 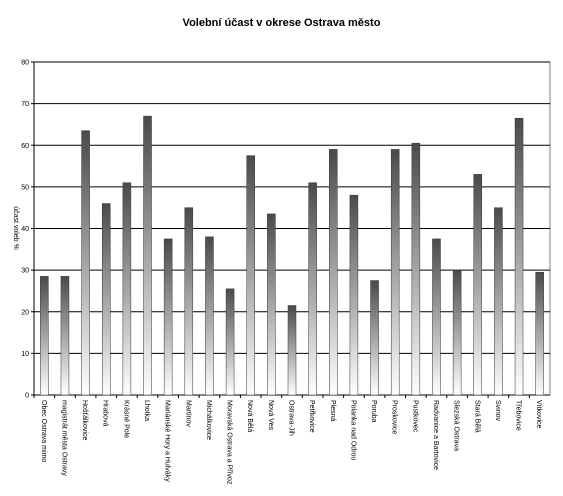 I want to click on y-tick-label: 20, so click(x=25, y=312).